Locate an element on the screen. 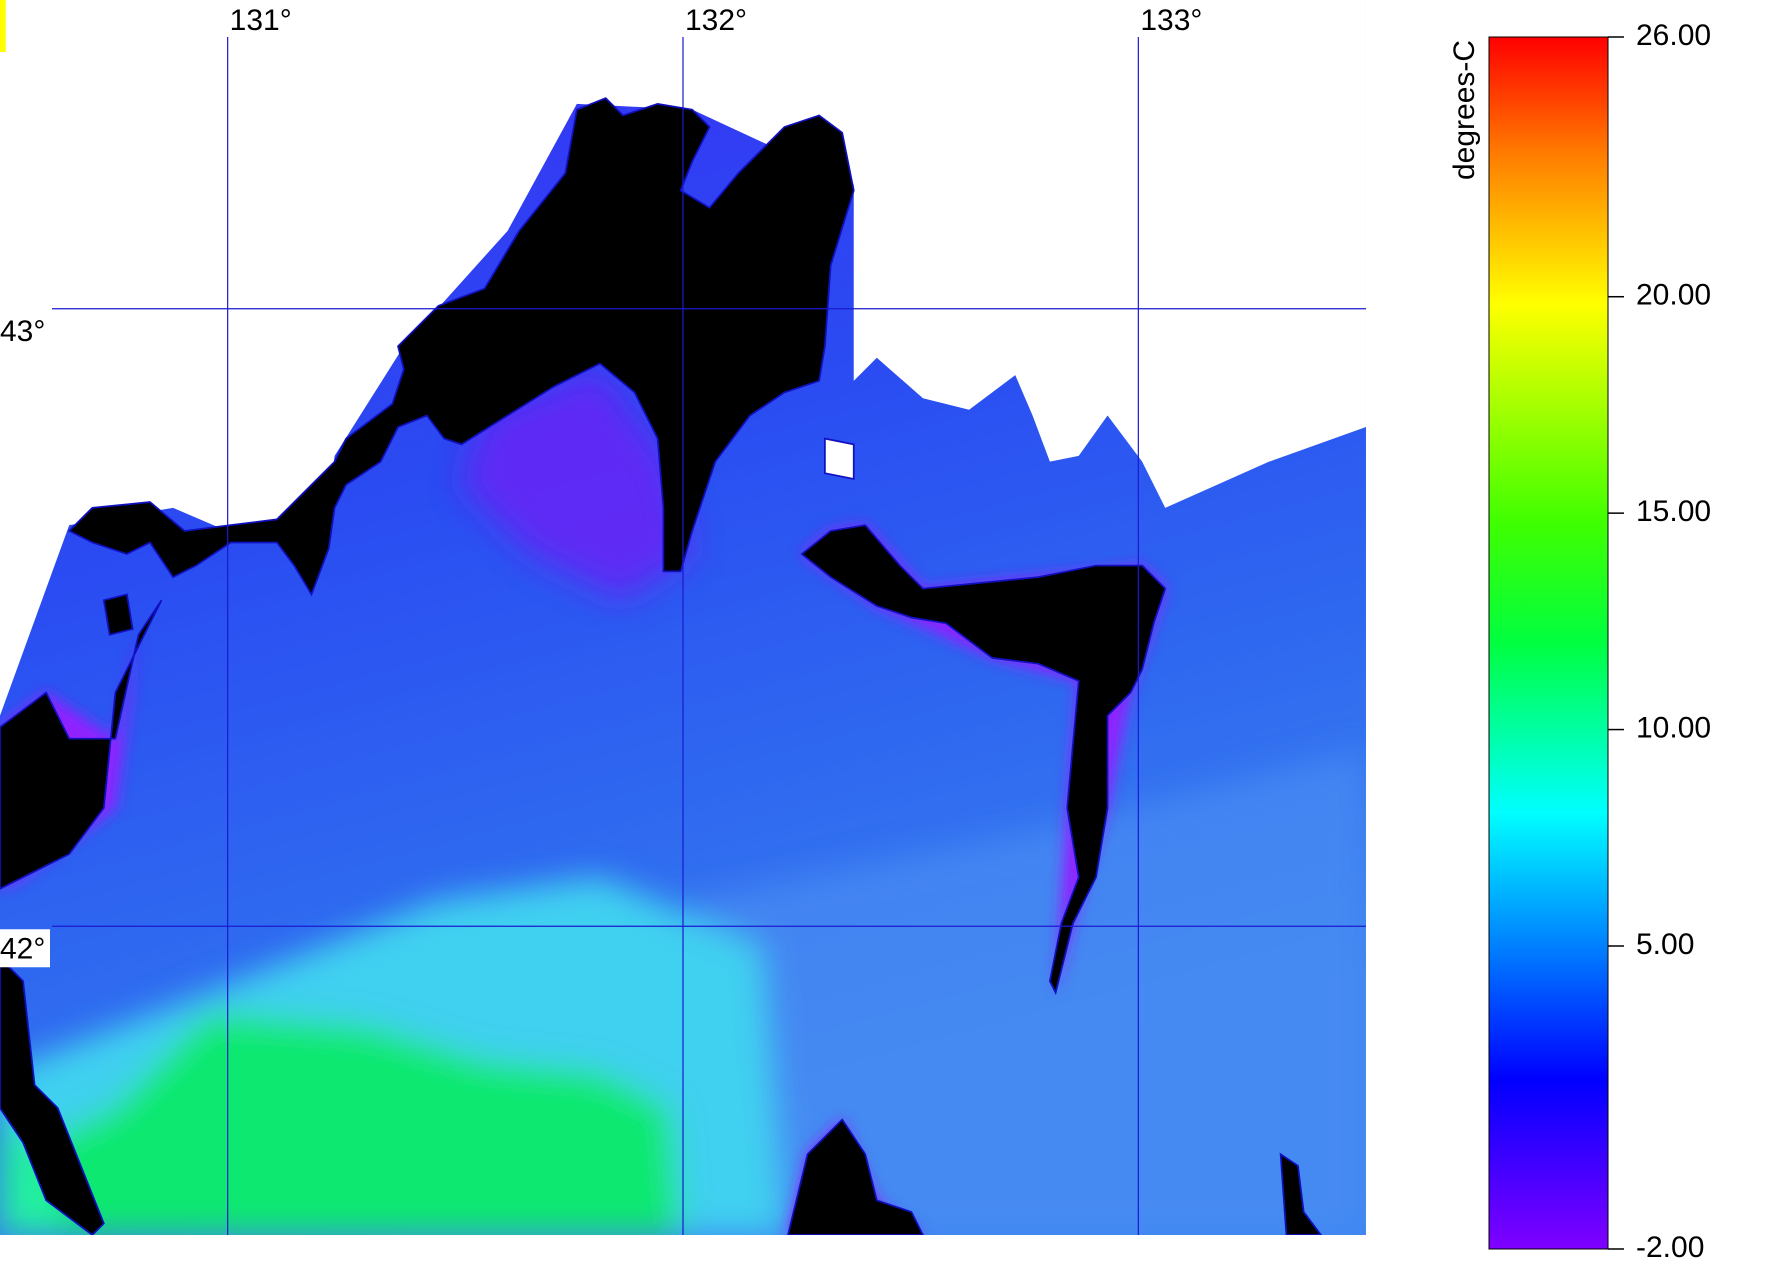  colorbar-tick-label: 26.00 is located at coordinates (1673, 35).